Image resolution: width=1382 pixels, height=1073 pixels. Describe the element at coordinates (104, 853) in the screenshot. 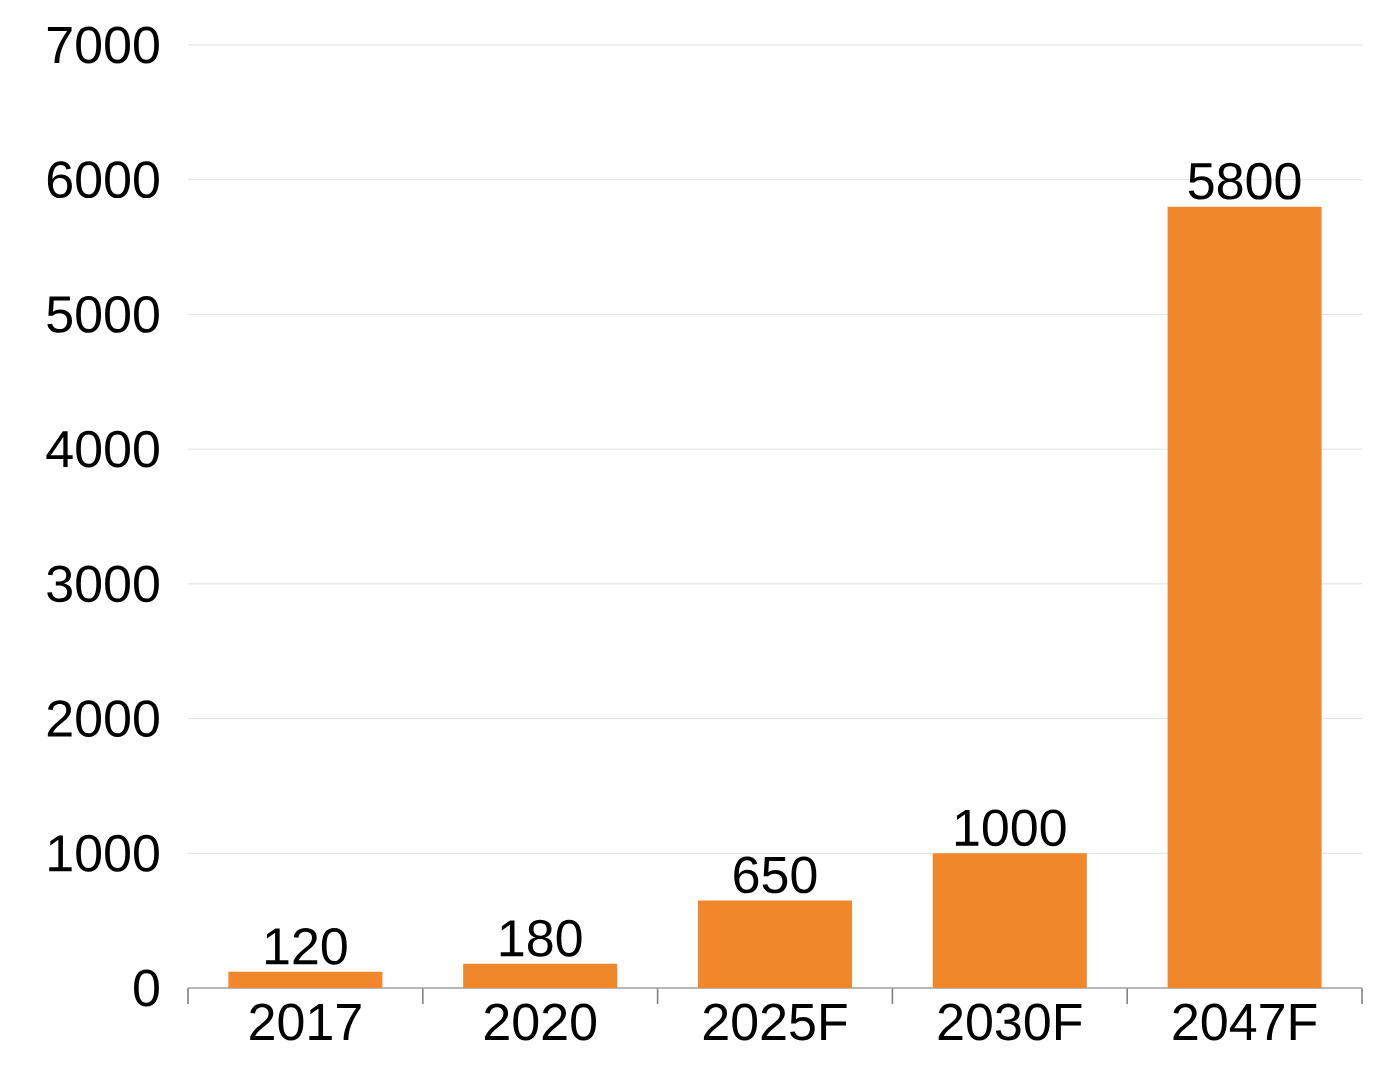

I see `y-tick-label: 1000` at that location.